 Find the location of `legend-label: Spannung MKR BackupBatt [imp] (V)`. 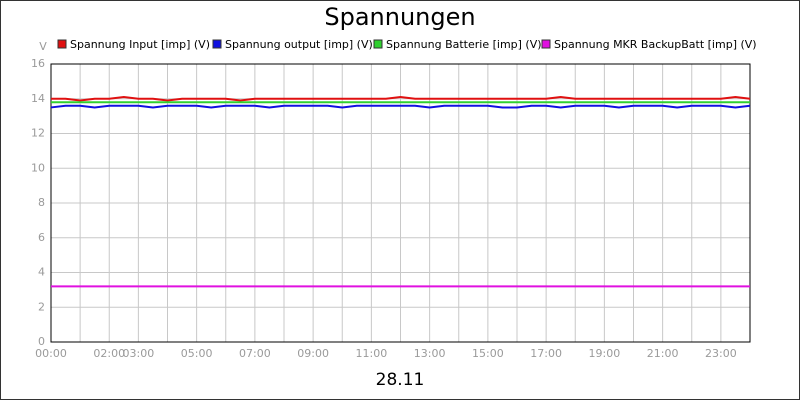

legend-label: Spannung MKR BackupBatt [imp] (V) is located at coordinates (655, 44).